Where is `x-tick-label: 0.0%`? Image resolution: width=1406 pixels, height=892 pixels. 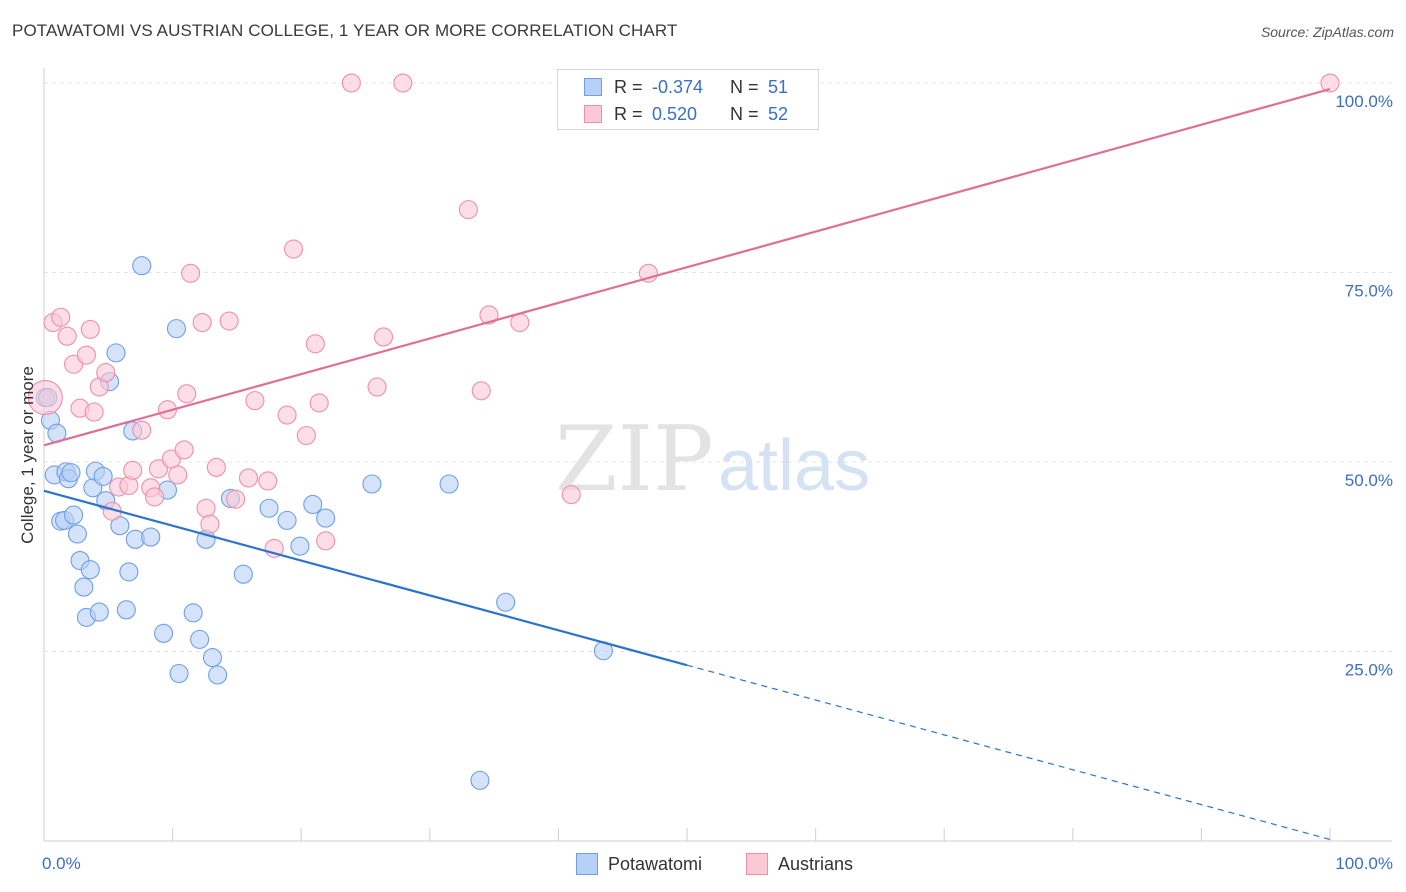
x-tick-label: 0.0% is located at coordinates (61, 863).